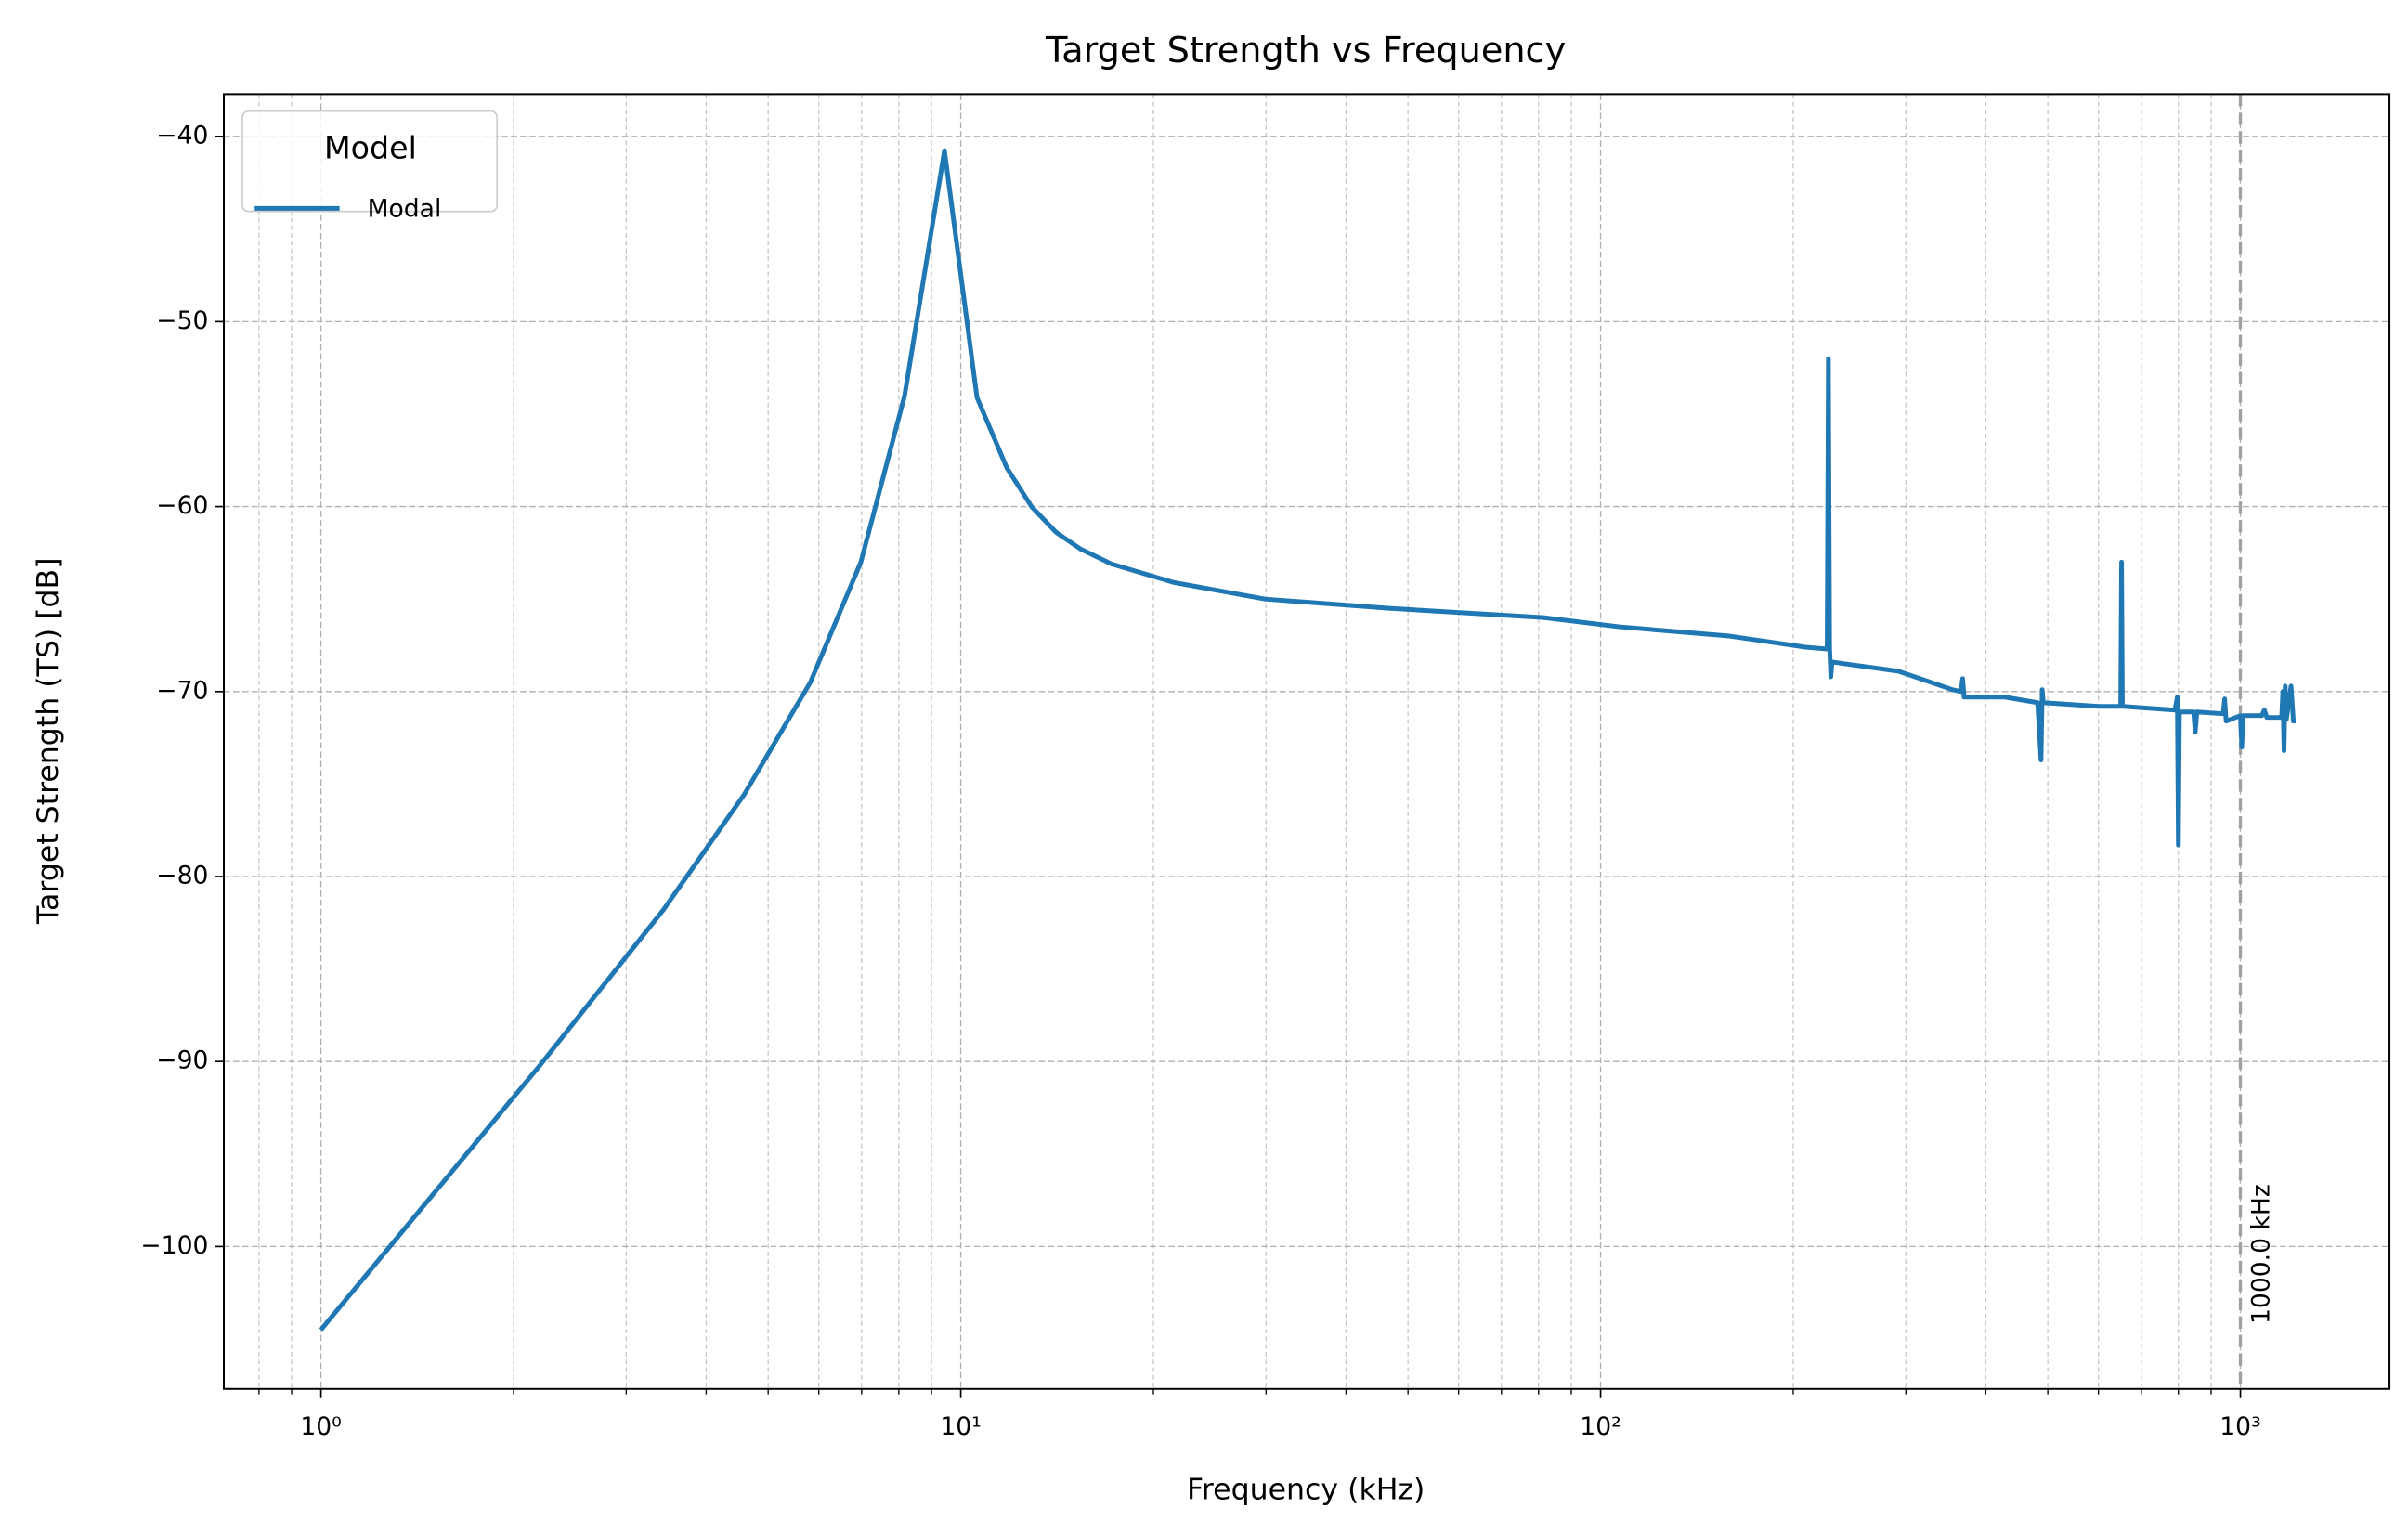 The image size is (2408, 1534). Describe the element at coordinates (182, 505) in the screenshot. I see `y-tick-label: −60` at that location.